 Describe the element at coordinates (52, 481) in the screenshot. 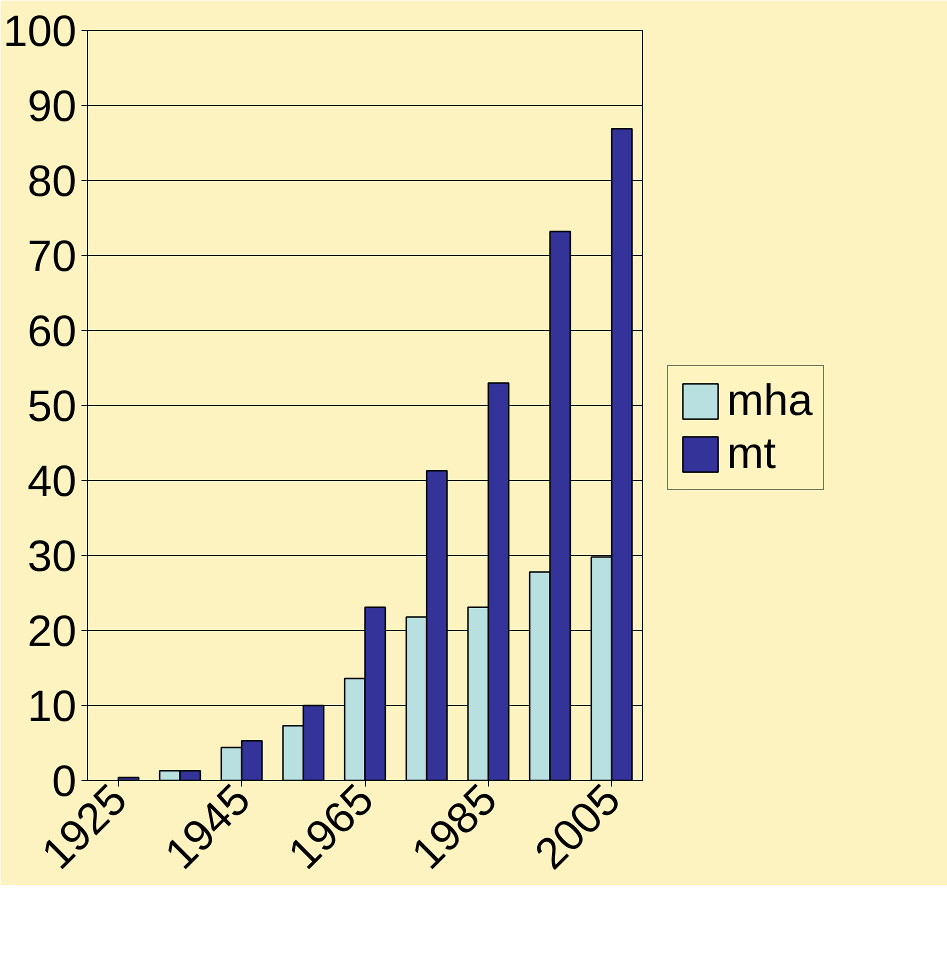

I see `y-tick-label: 40` at that location.